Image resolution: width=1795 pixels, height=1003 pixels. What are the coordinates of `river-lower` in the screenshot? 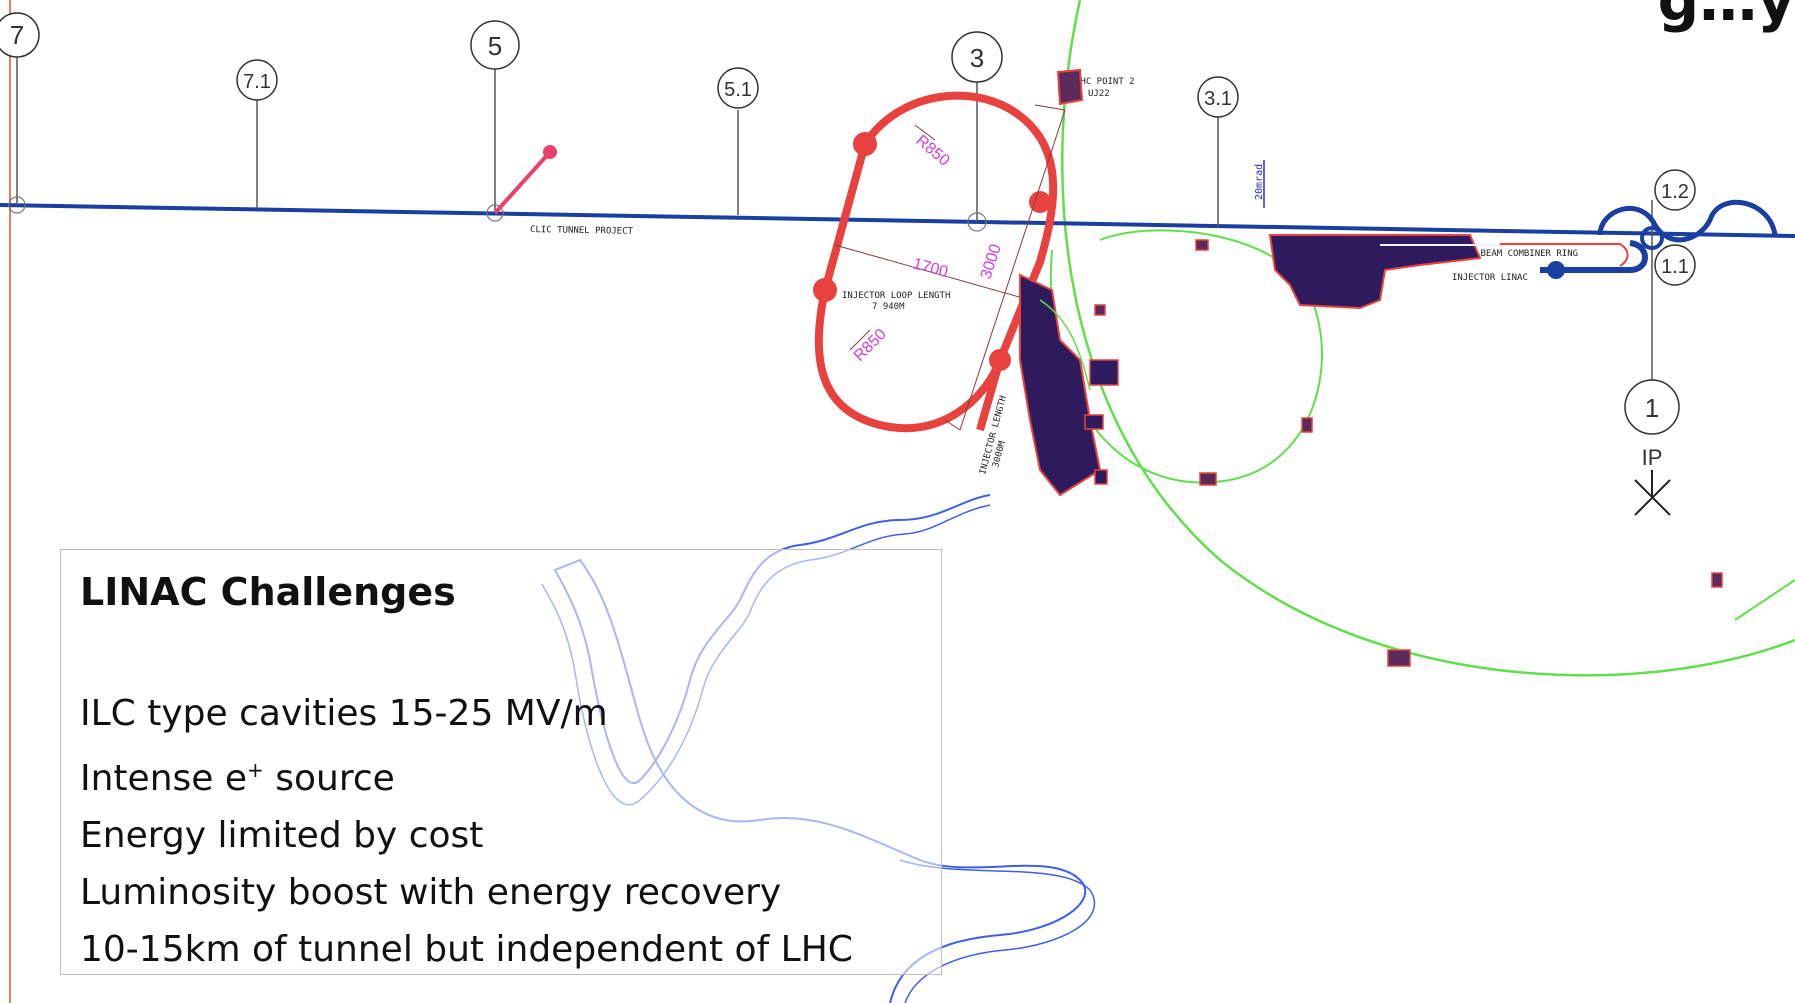 It's located at (997, 931).